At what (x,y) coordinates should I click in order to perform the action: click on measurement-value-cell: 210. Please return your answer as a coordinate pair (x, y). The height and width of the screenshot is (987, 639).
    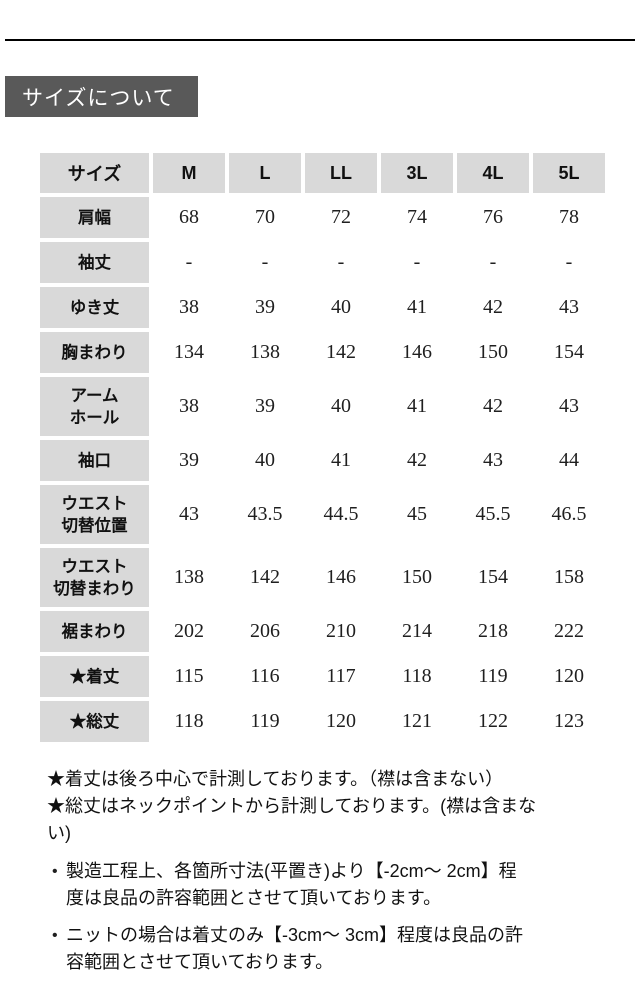
    Looking at the image, I should click on (341, 631).